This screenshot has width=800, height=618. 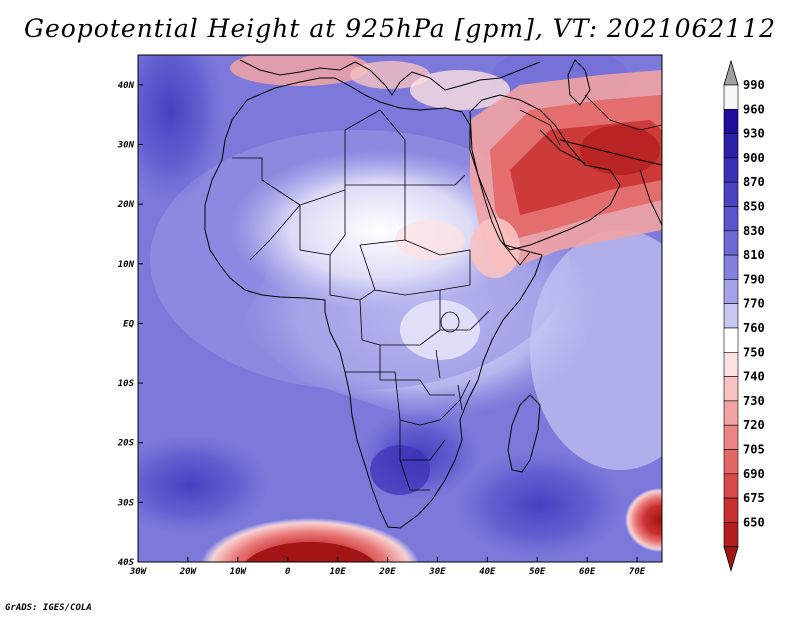 I want to click on lon-tick-label: 40E, so click(x=487, y=572).